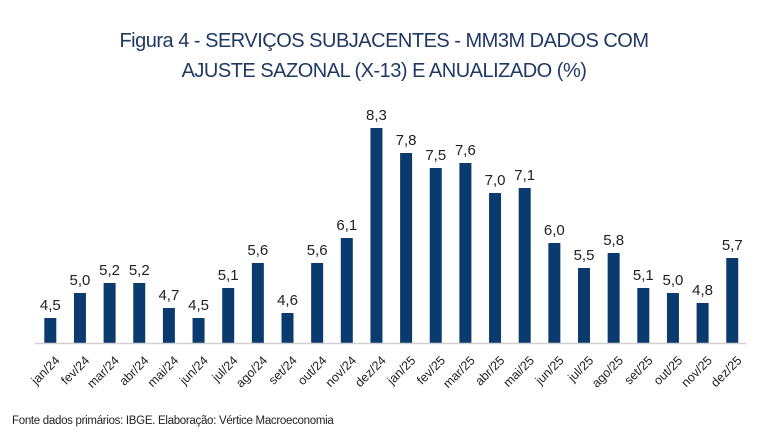  I want to click on data-label: 4,6, so click(287, 300).